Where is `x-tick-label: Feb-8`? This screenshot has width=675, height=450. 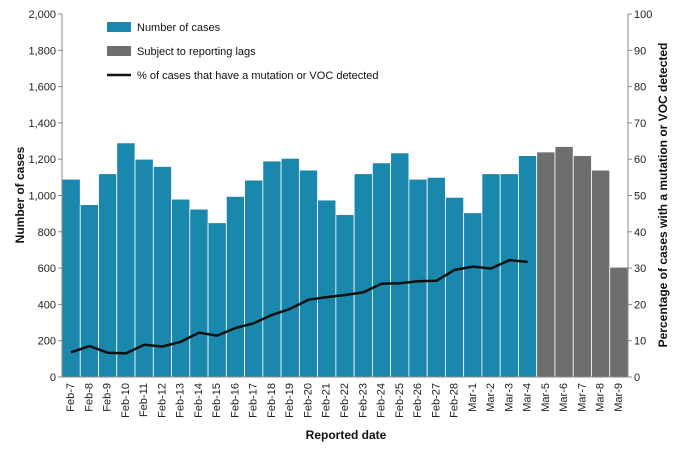 x-tick-label: Feb-8 is located at coordinates (89, 397).